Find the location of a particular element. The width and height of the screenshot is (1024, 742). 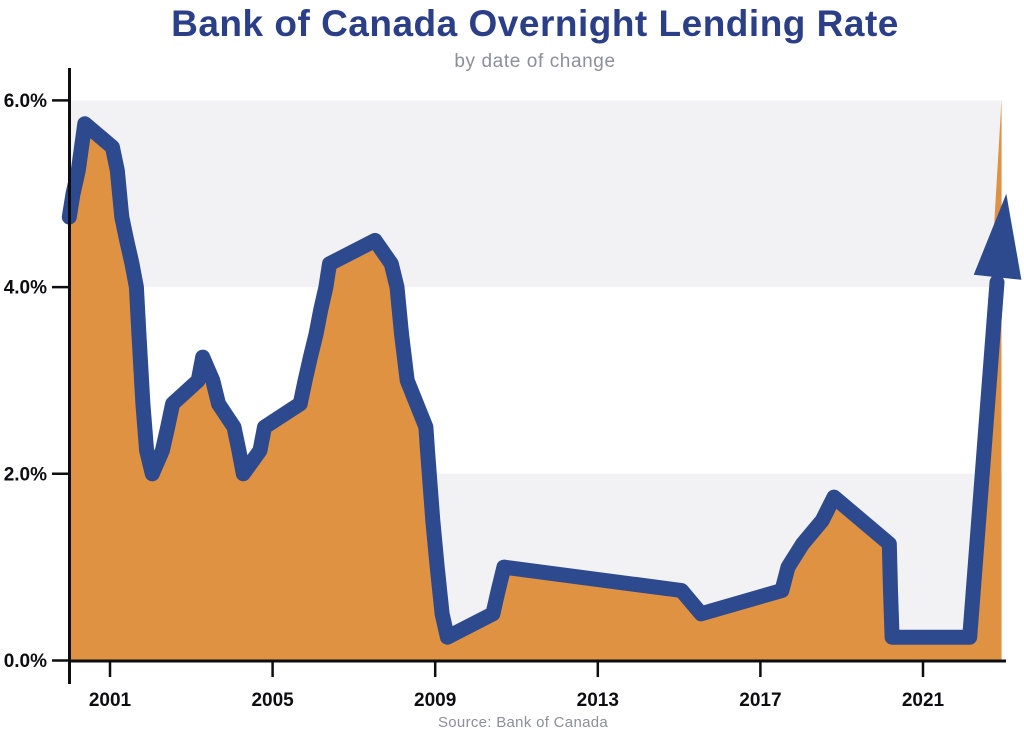

y-tick-label: 0.0% is located at coordinates (25, 661).